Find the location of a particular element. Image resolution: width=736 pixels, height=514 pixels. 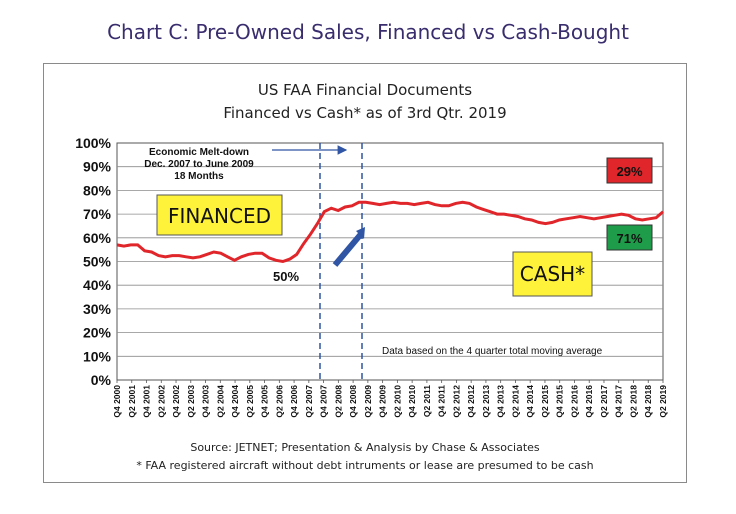

x-tick-label: Q2 2010 is located at coordinates (397, 401).